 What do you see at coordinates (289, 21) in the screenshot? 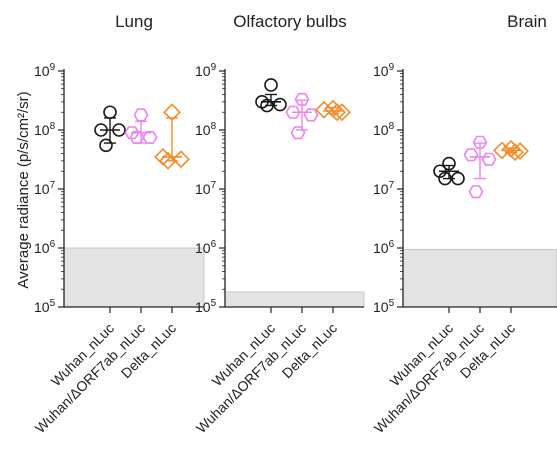
I see `panel-title: Olfactory bulbs` at bounding box center [289, 21].